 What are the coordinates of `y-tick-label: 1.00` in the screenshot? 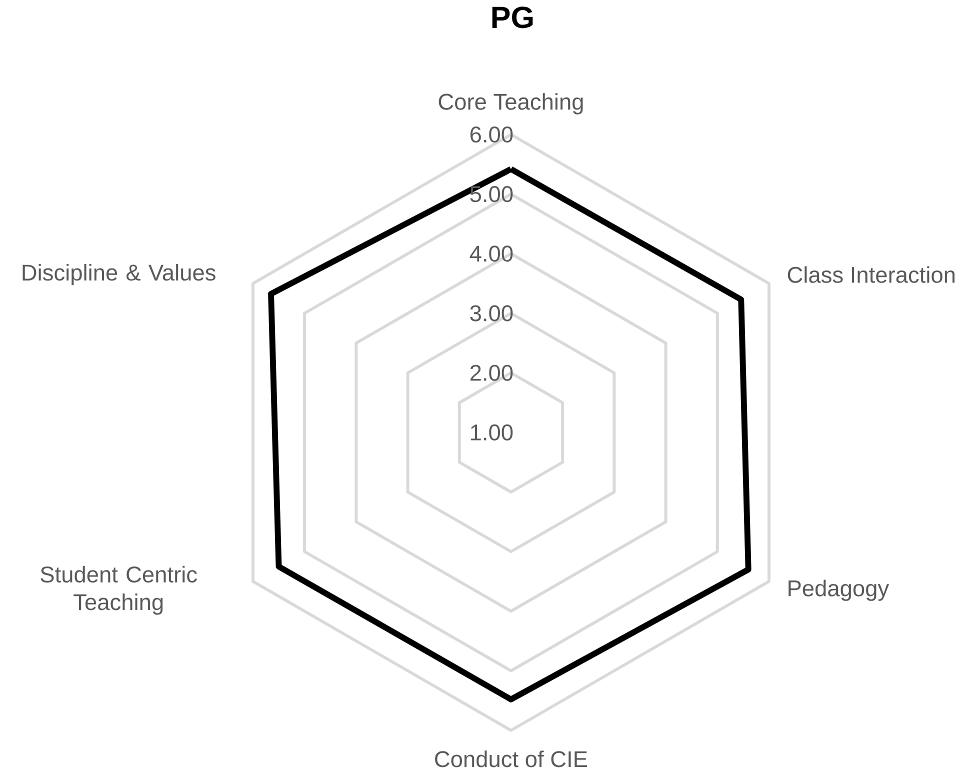 It's located at (492, 432).